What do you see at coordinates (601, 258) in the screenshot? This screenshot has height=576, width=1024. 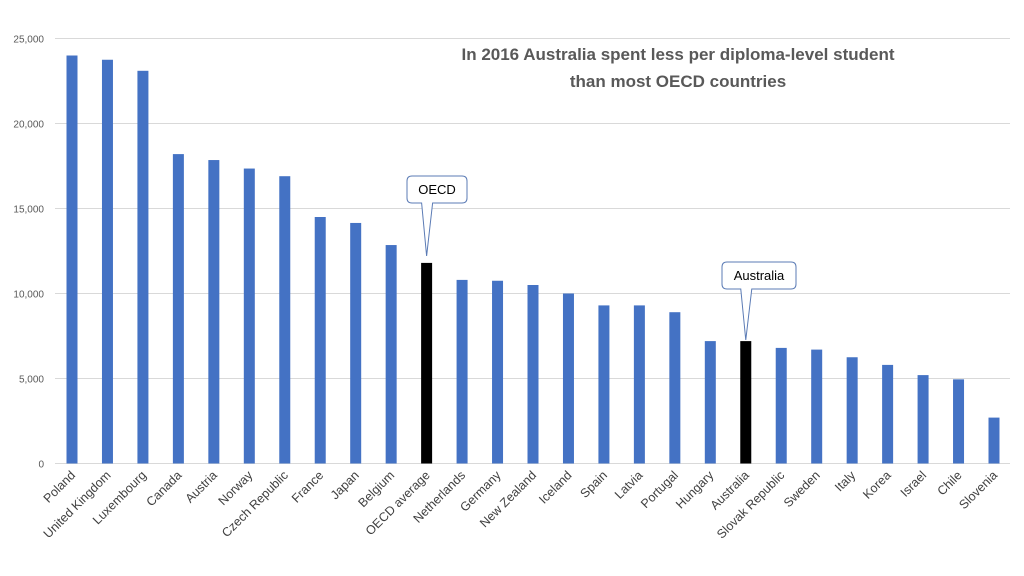 I see `annotations: OECD Australia` at bounding box center [601, 258].